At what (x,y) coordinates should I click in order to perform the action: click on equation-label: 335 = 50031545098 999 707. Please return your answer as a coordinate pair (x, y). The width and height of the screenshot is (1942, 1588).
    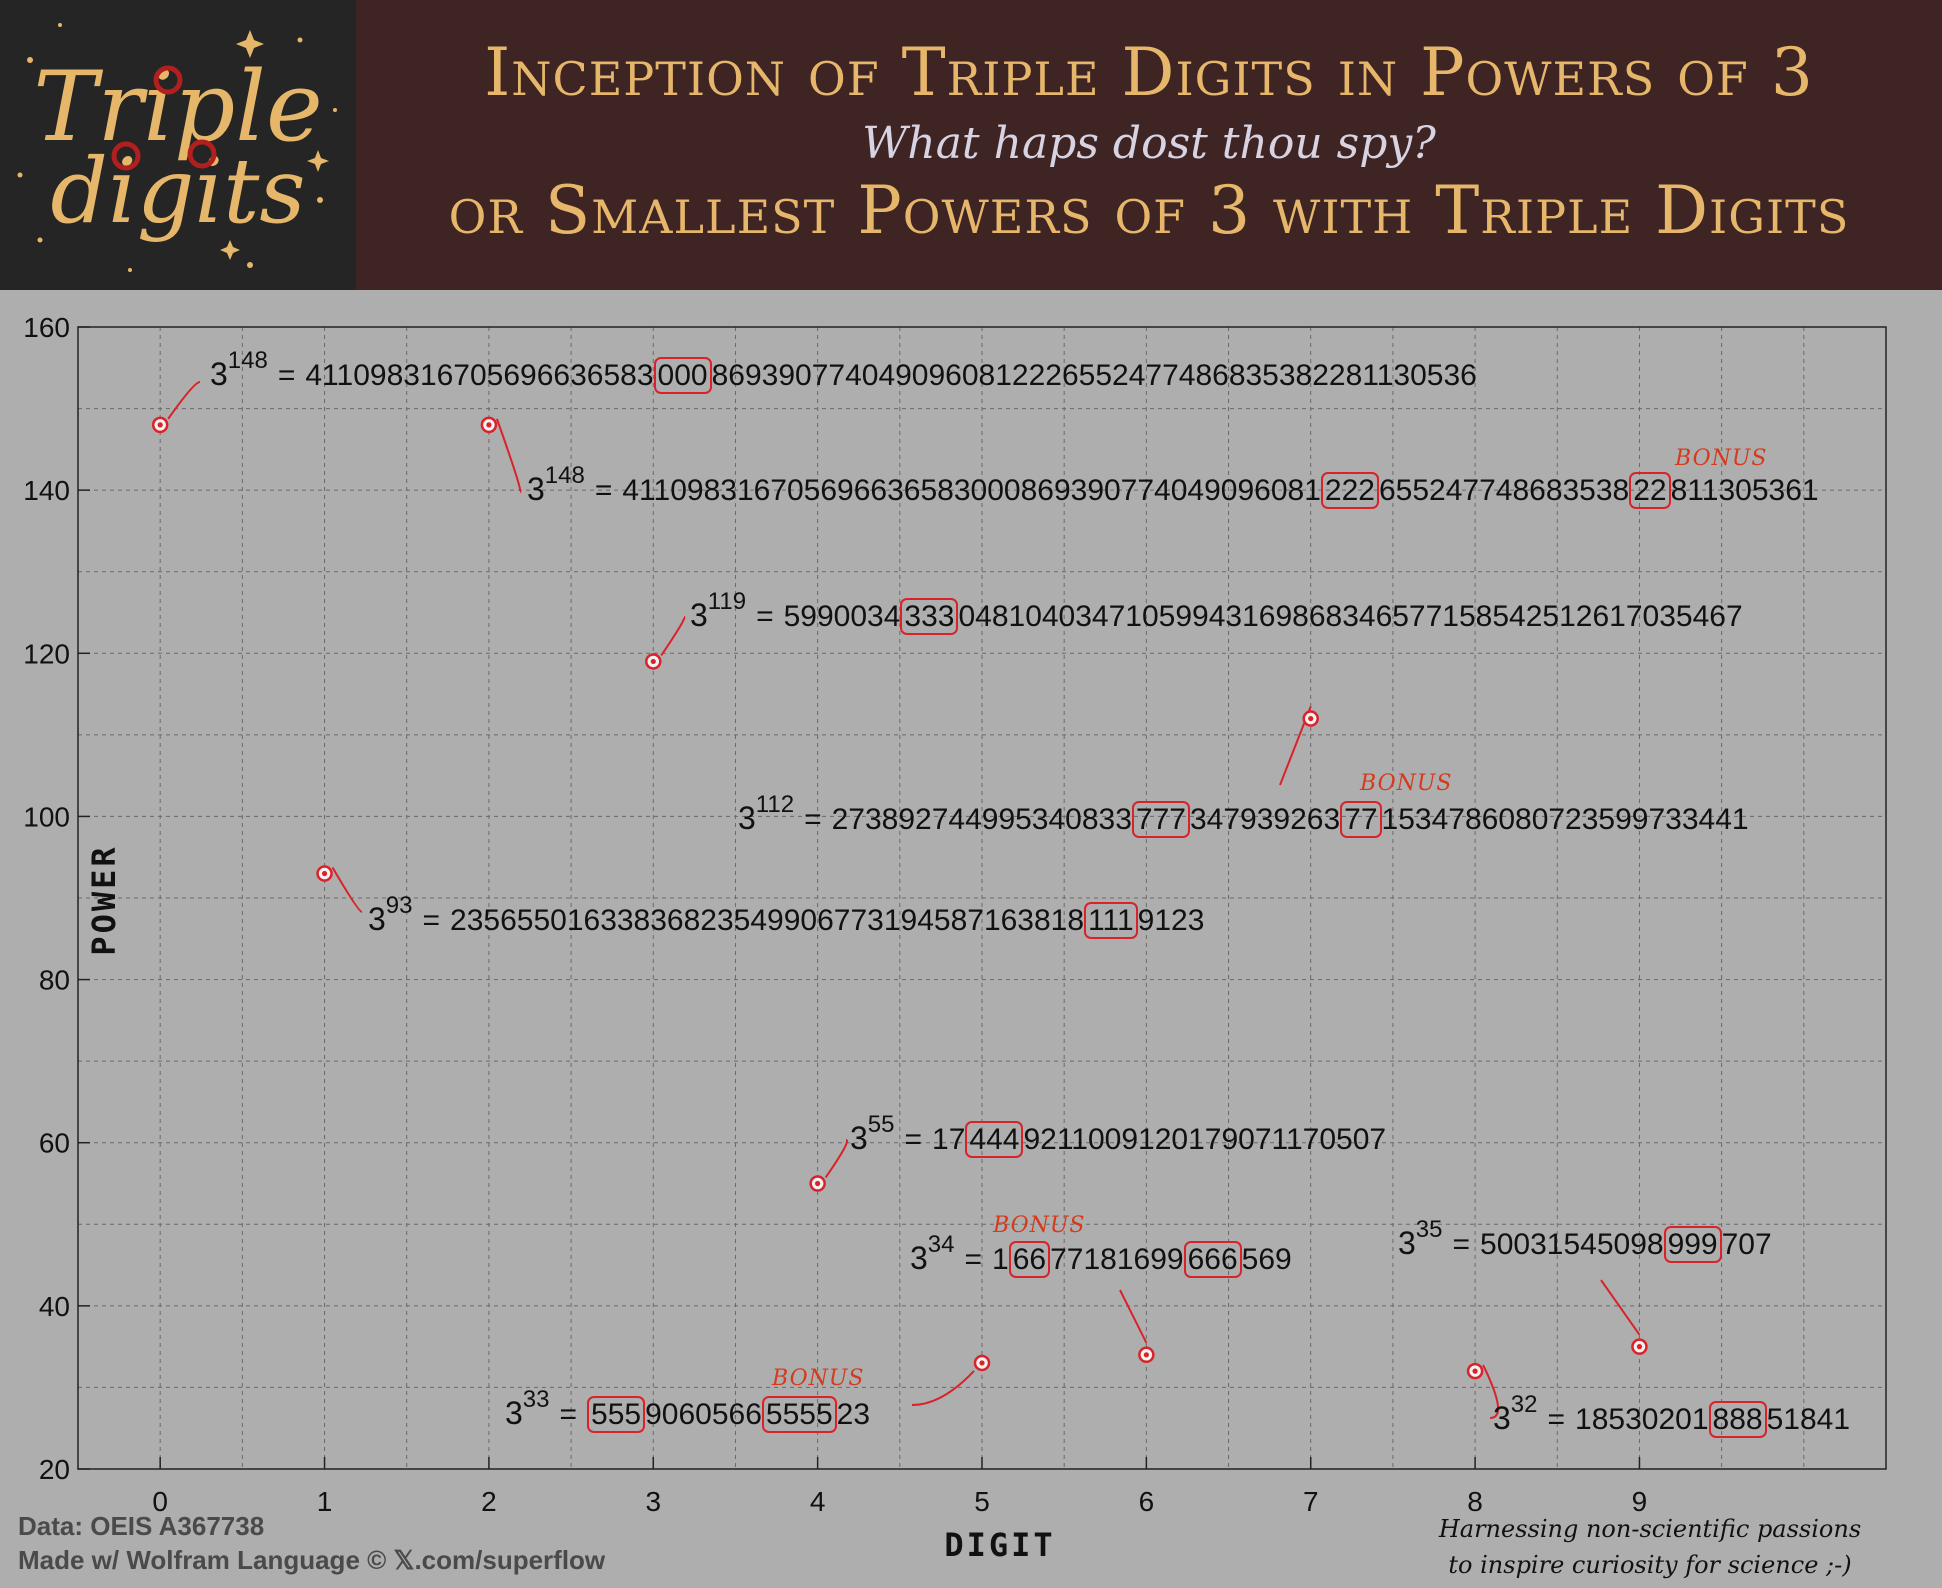
    Looking at the image, I should click on (1585, 1239).